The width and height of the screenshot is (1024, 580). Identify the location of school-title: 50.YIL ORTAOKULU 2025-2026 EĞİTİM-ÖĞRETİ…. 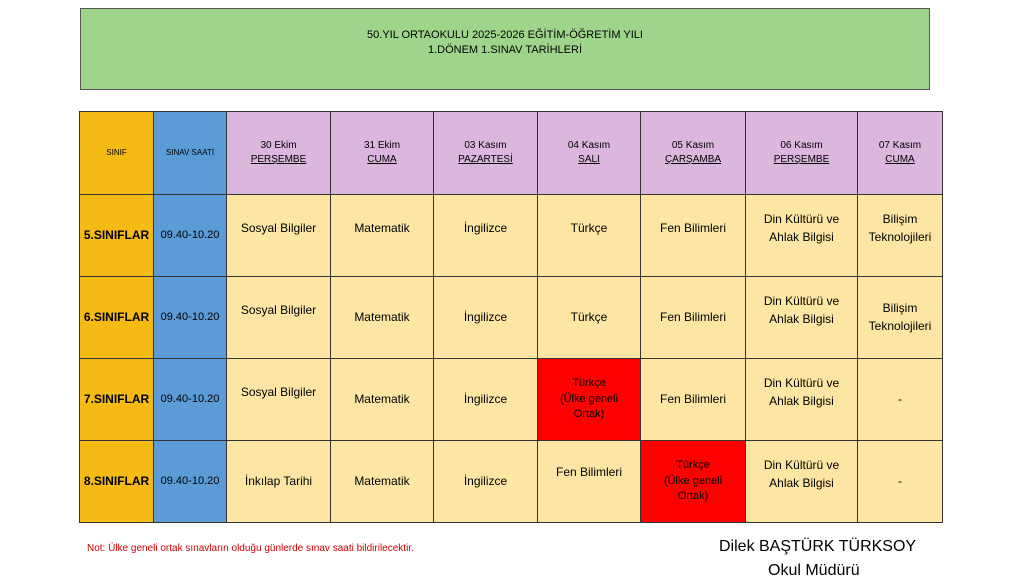
(505, 35).